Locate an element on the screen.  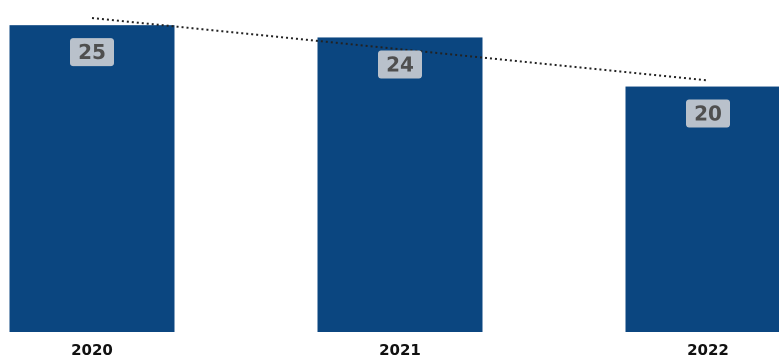
data-label-2021: 24 is located at coordinates (400, 64).